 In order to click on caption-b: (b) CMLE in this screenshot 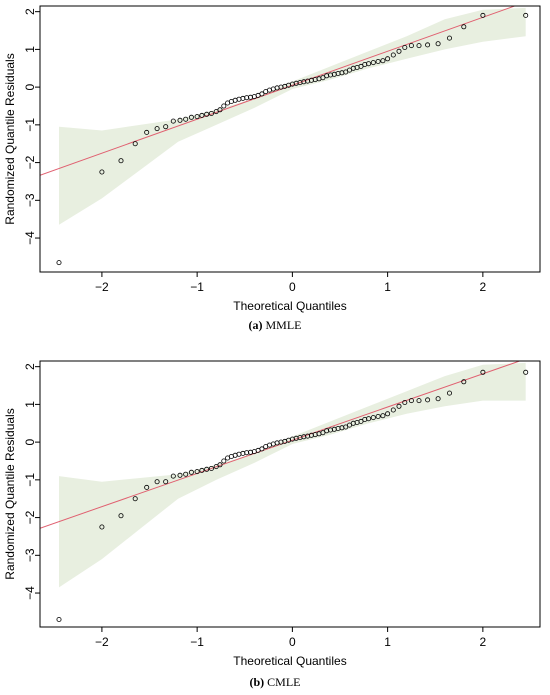, I will do `click(275, 682)`.